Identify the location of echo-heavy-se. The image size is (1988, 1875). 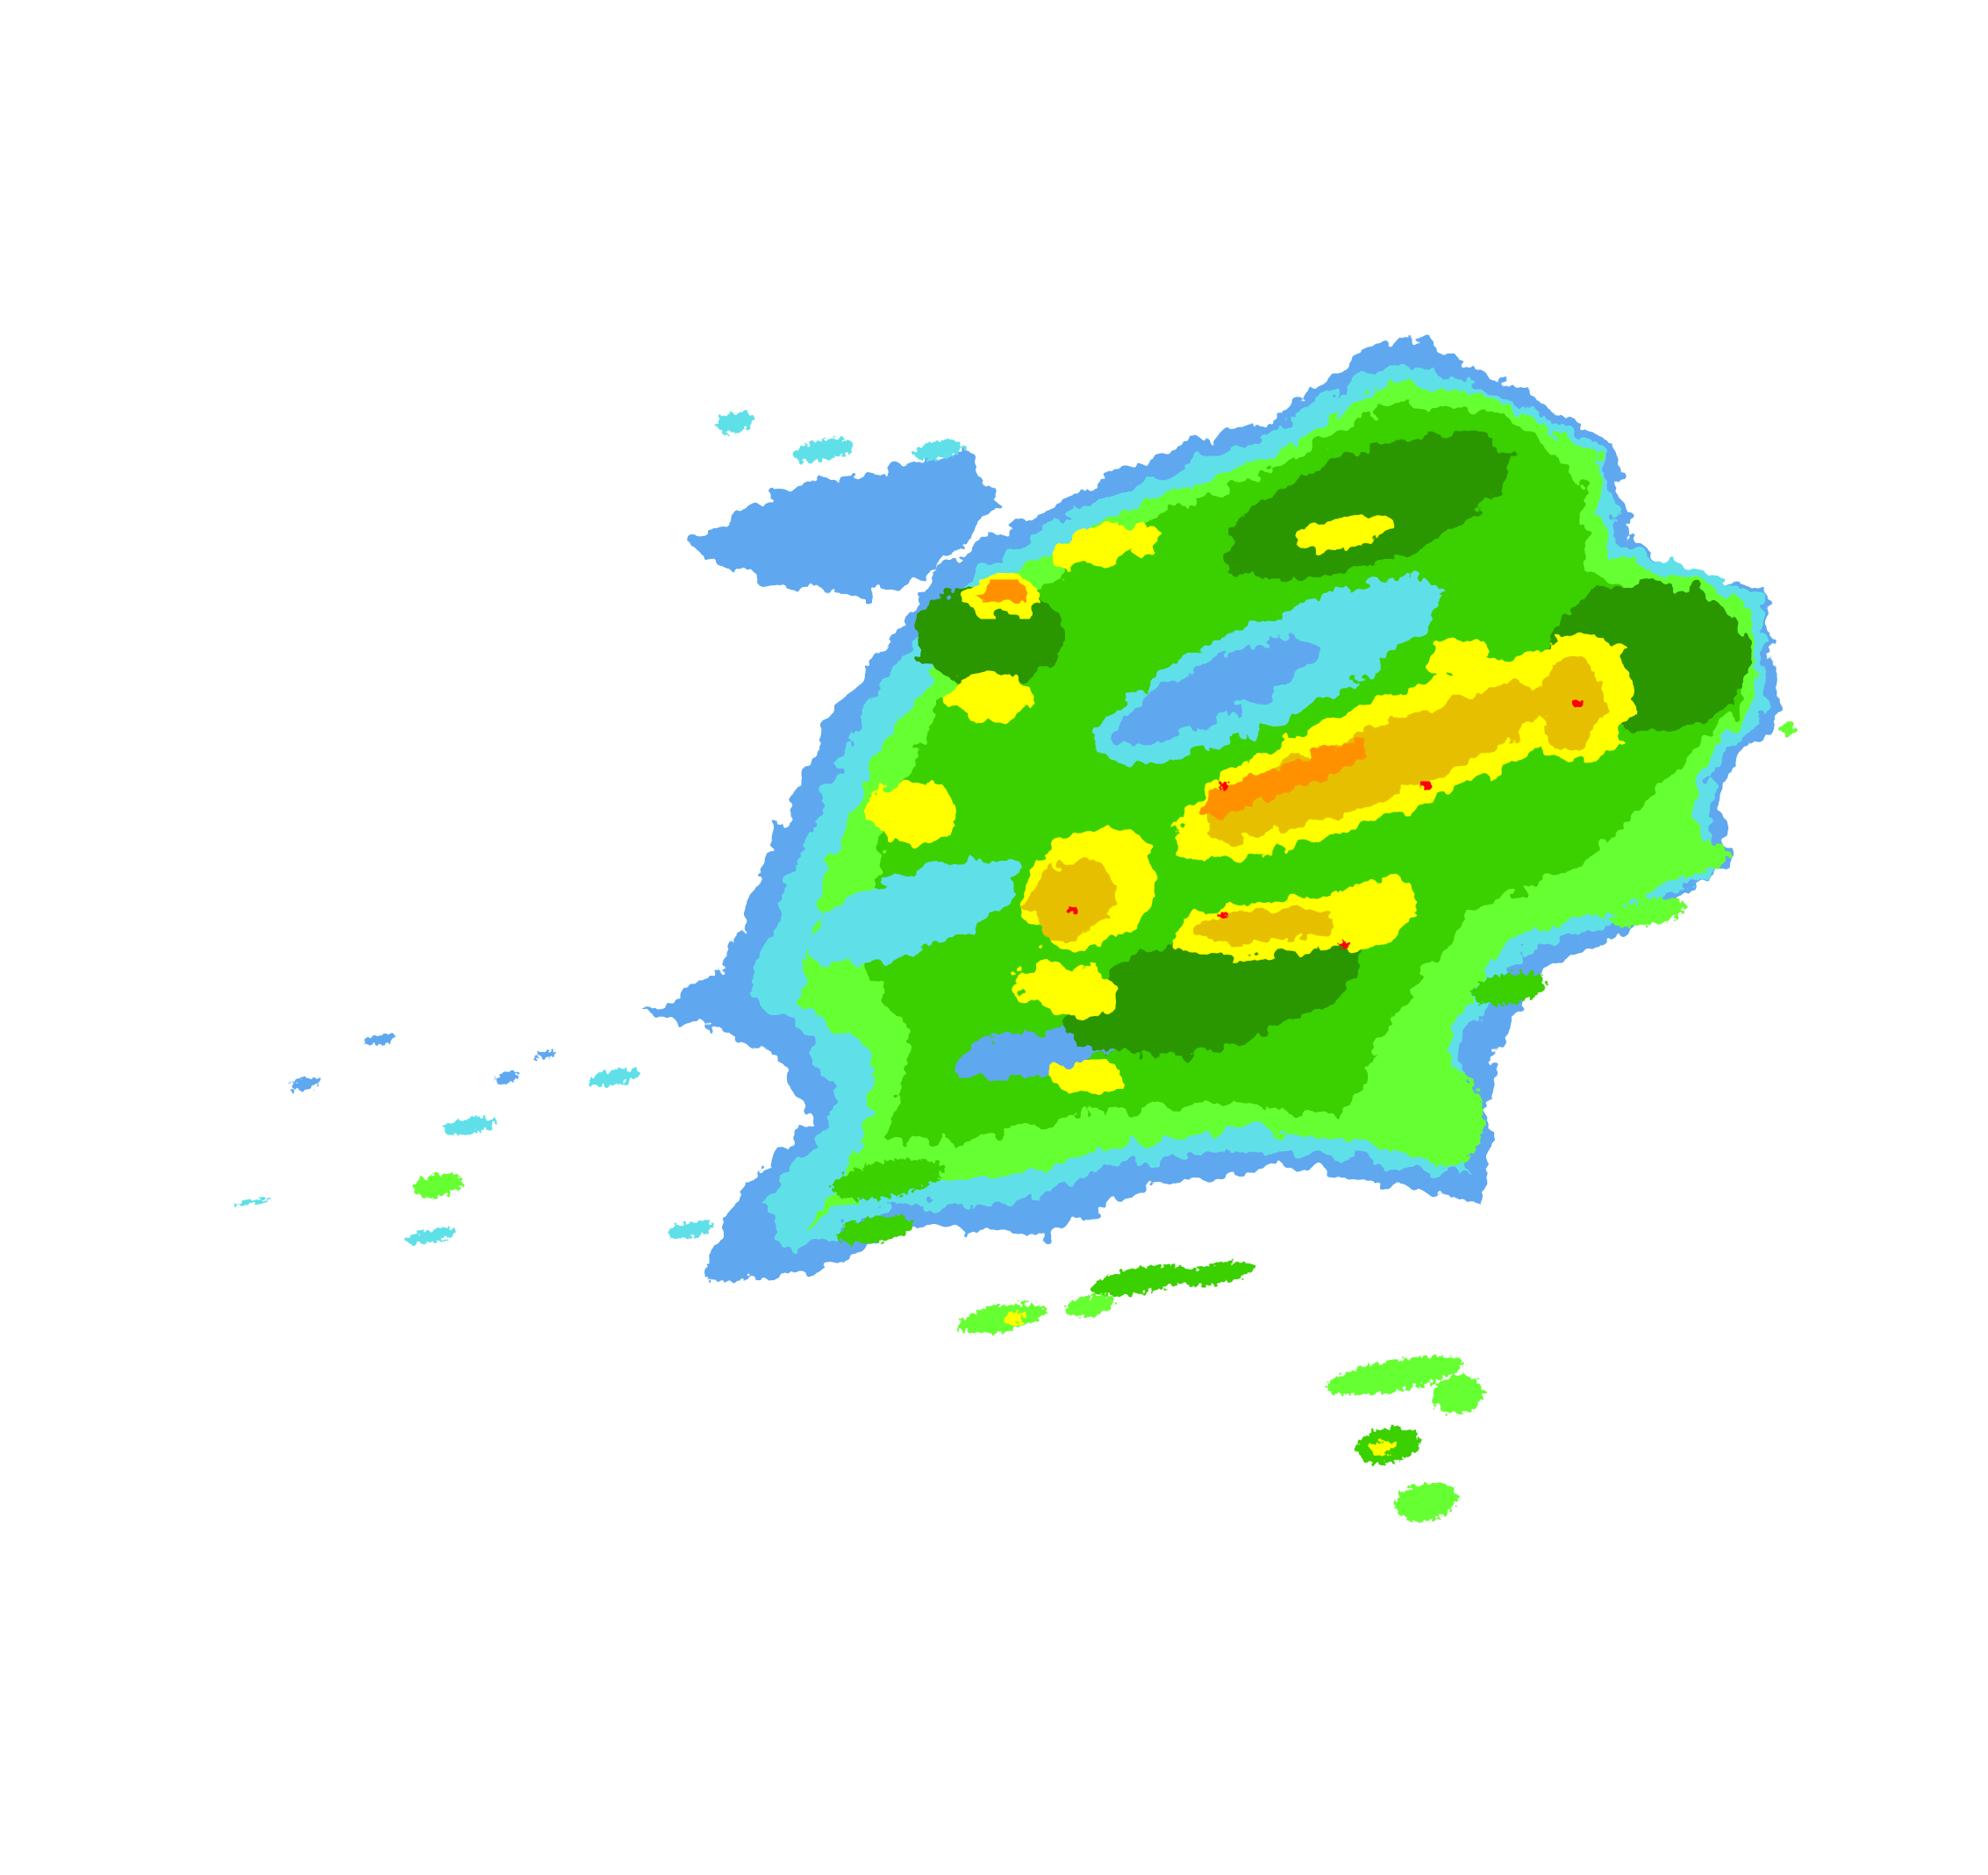
(1369, 913).